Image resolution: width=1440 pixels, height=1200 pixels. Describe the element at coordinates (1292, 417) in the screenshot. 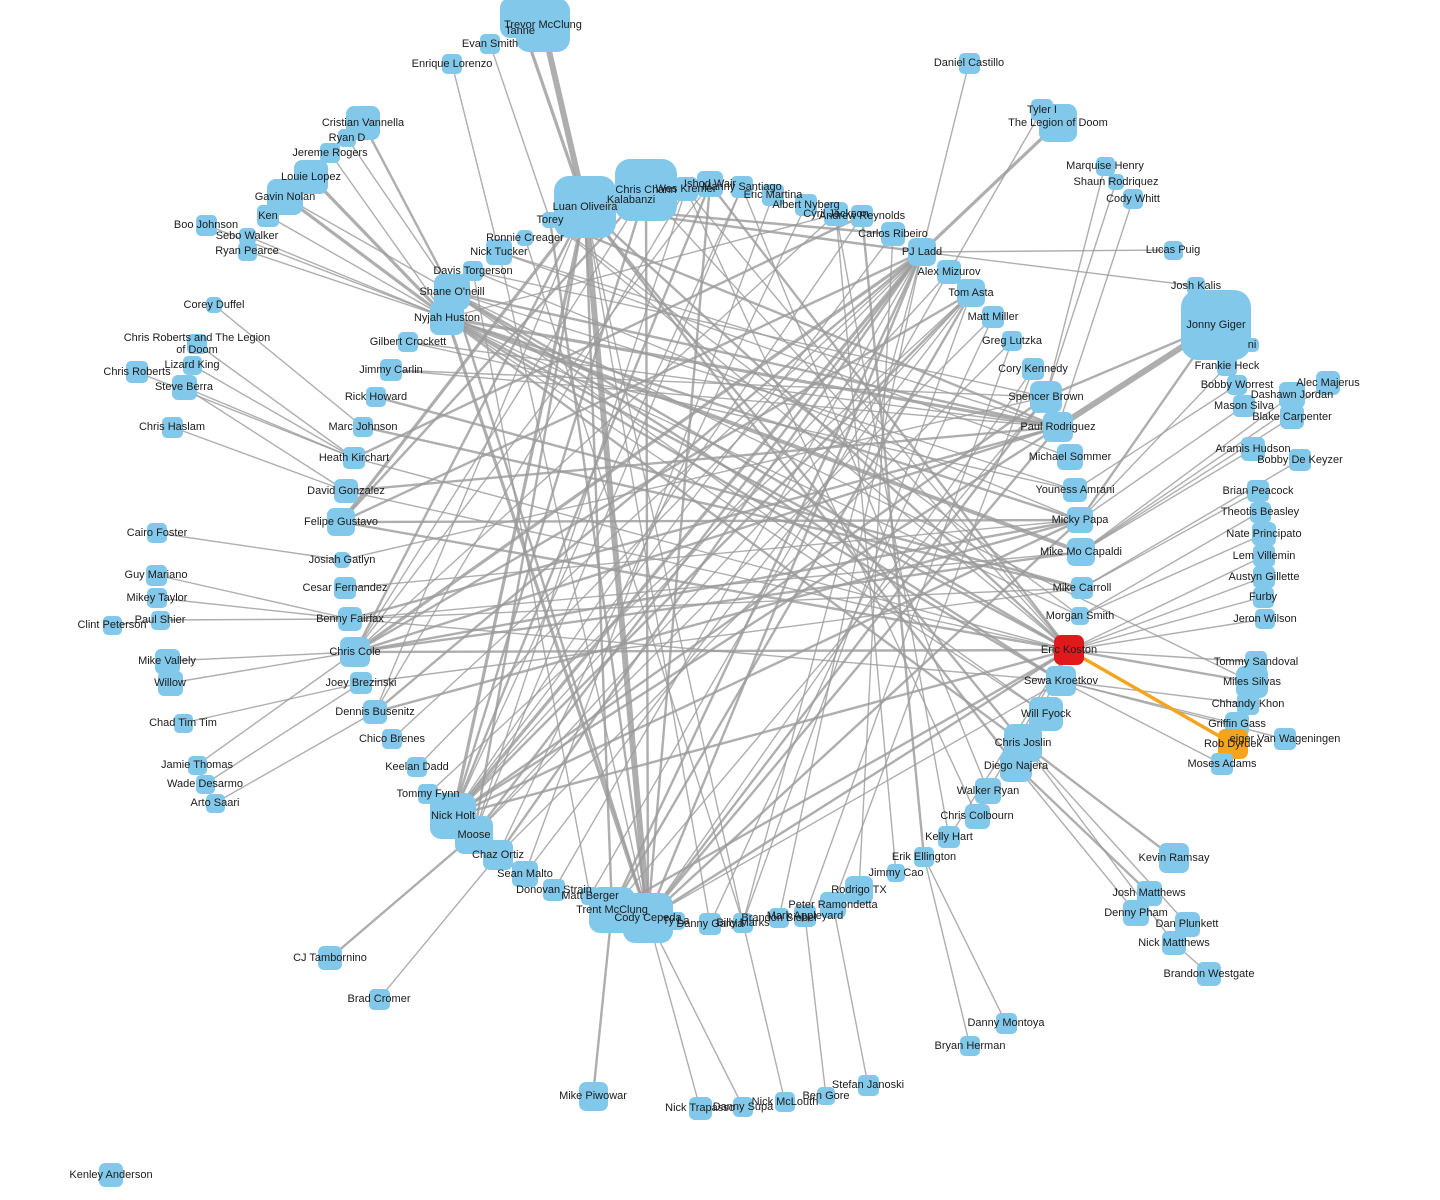

I see `node-blake-carpenter` at that location.